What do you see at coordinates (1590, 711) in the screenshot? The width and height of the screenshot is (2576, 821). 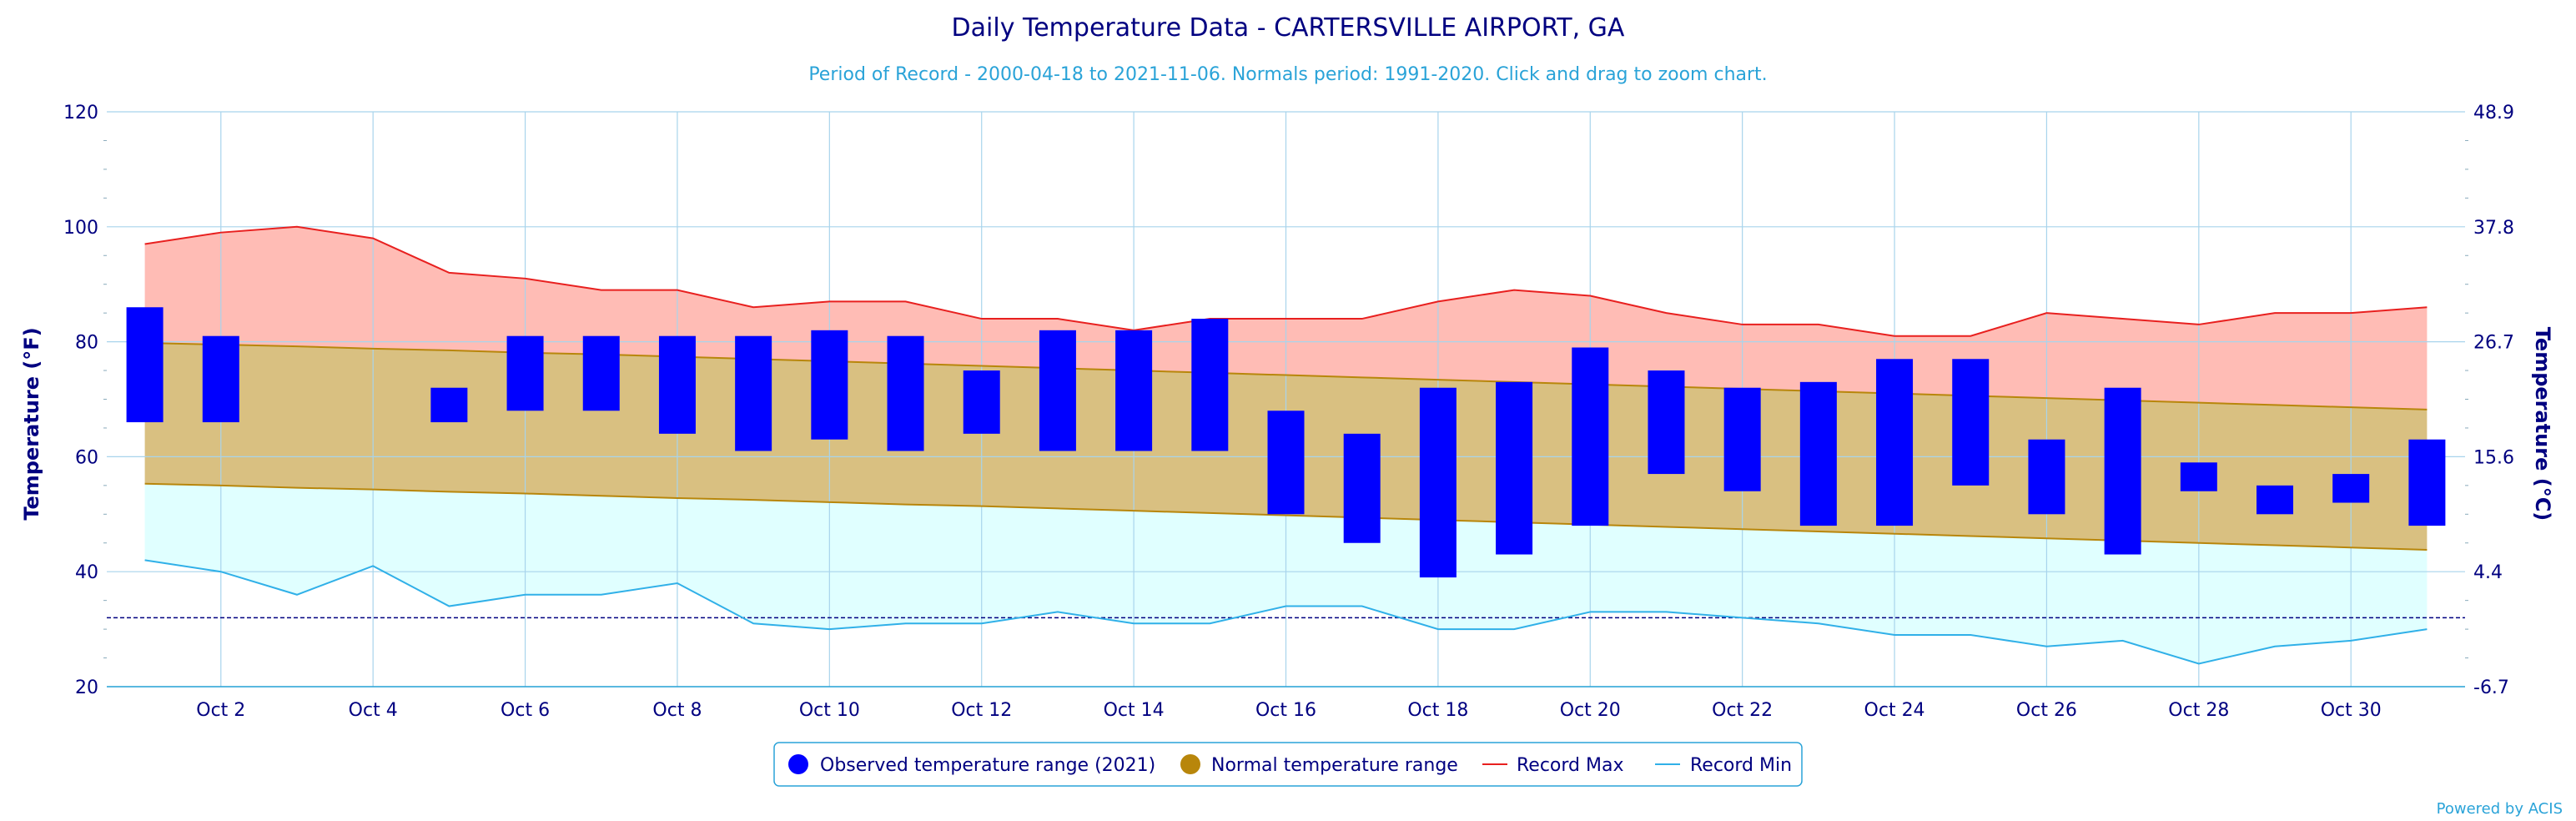 I see `x-tick-label: Oct 20` at bounding box center [1590, 711].